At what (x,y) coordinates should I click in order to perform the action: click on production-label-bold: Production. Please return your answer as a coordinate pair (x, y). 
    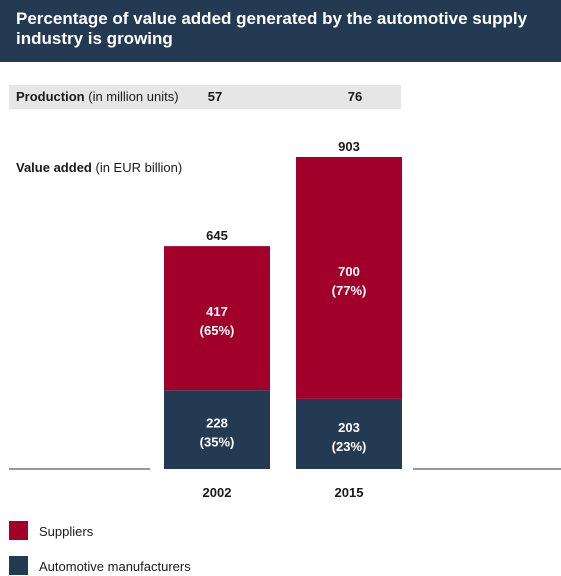
    Looking at the image, I should click on (50, 96).